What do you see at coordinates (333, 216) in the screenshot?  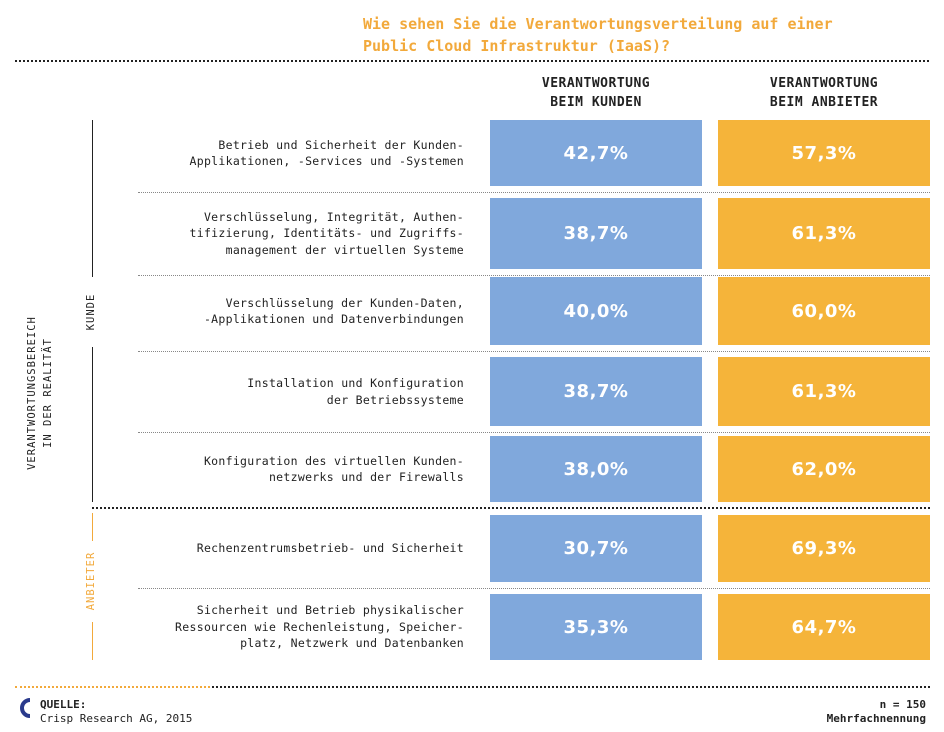 I see `row-label-line: Verschlüsselung, Integrität, Authen-` at bounding box center [333, 216].